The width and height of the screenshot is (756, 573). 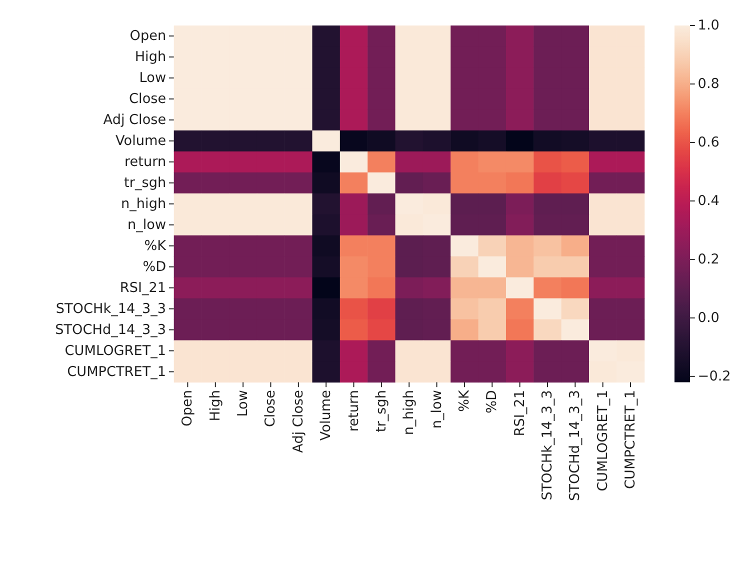 What do you see at coordinates (520, 413) in the screenshot?
I see `x-tick-label: RSI_21` at bounding box center [520, 413].